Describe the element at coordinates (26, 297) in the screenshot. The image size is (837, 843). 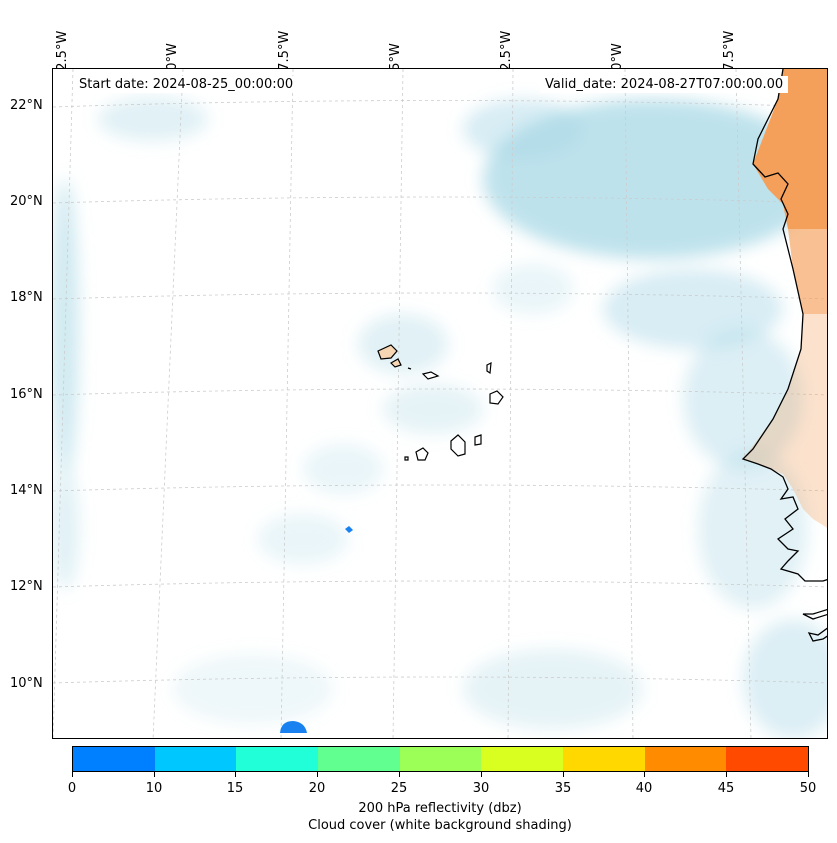
I see `lat-label-18n: 18°N` at that location.